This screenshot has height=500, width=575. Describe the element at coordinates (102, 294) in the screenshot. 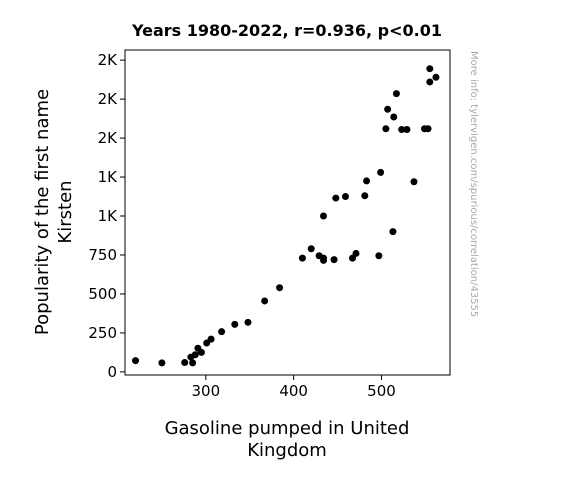

I see `y-tick-label: 500` at that location.